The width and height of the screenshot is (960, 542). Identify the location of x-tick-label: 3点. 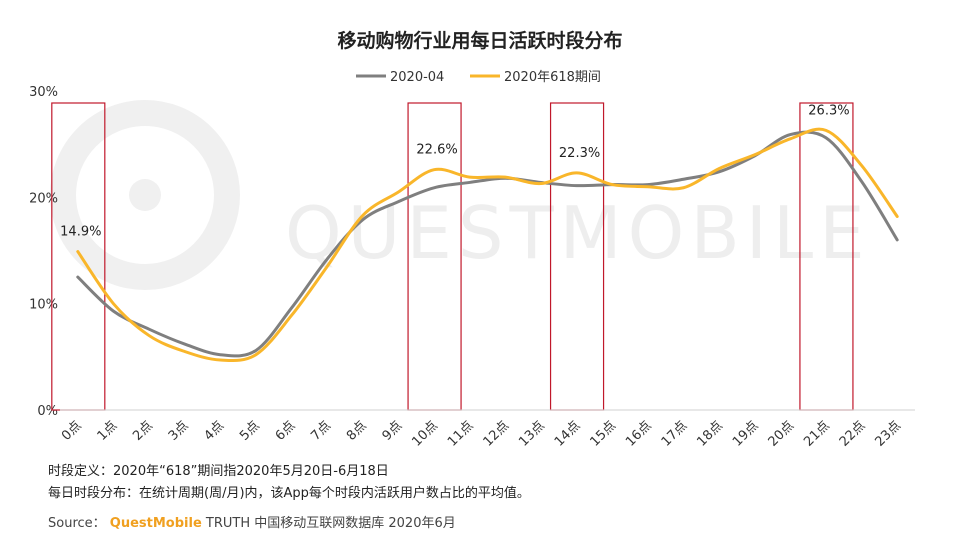
(179, 431).